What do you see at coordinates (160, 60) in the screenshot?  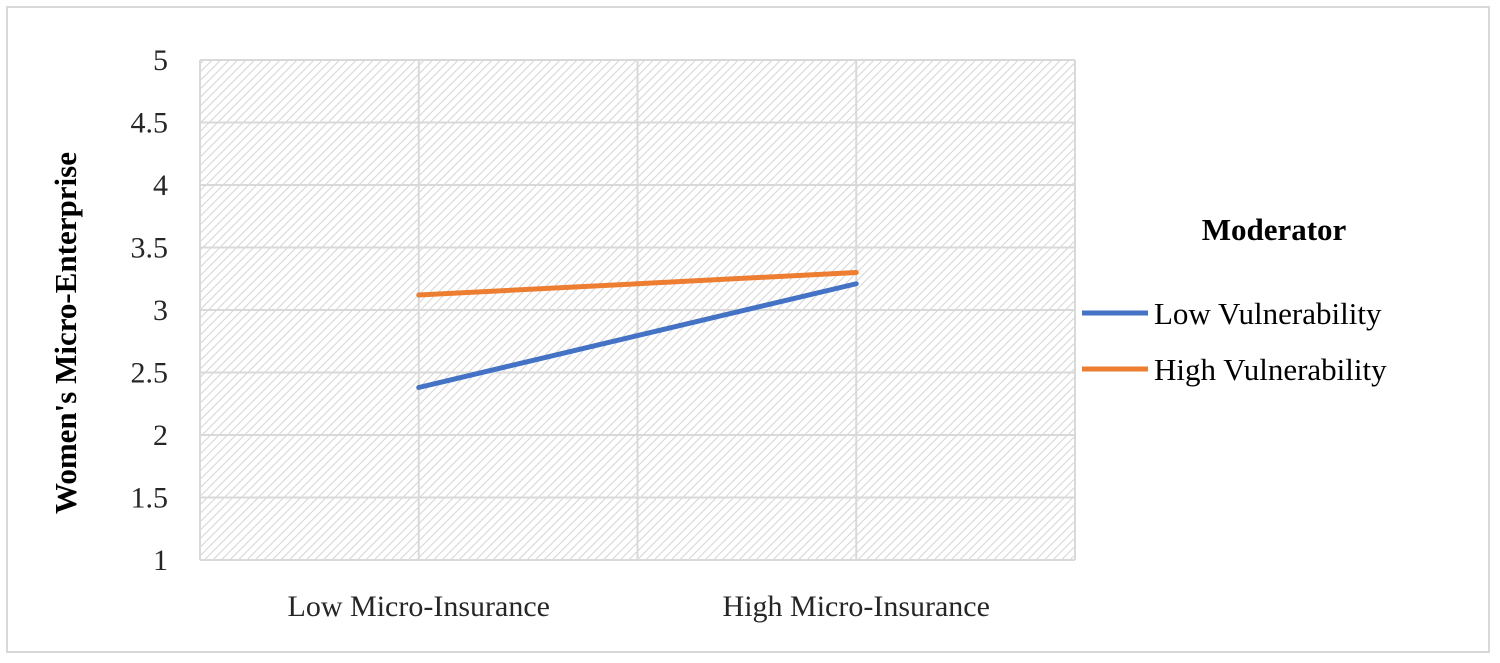 I see `y-tick-label: 5` at bounding box center [160, 60].